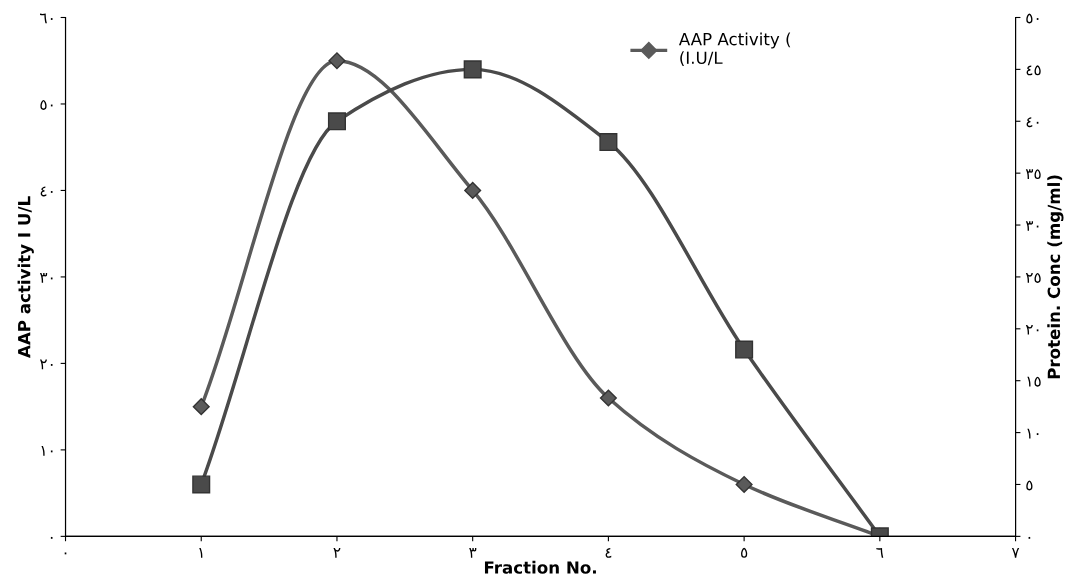 This screenshot has width=1092, height=583. What do you see at coordinates (47, 450) in the screenshot?
I see `y-tick-label: ١٠` at bounding box center [47, 450].